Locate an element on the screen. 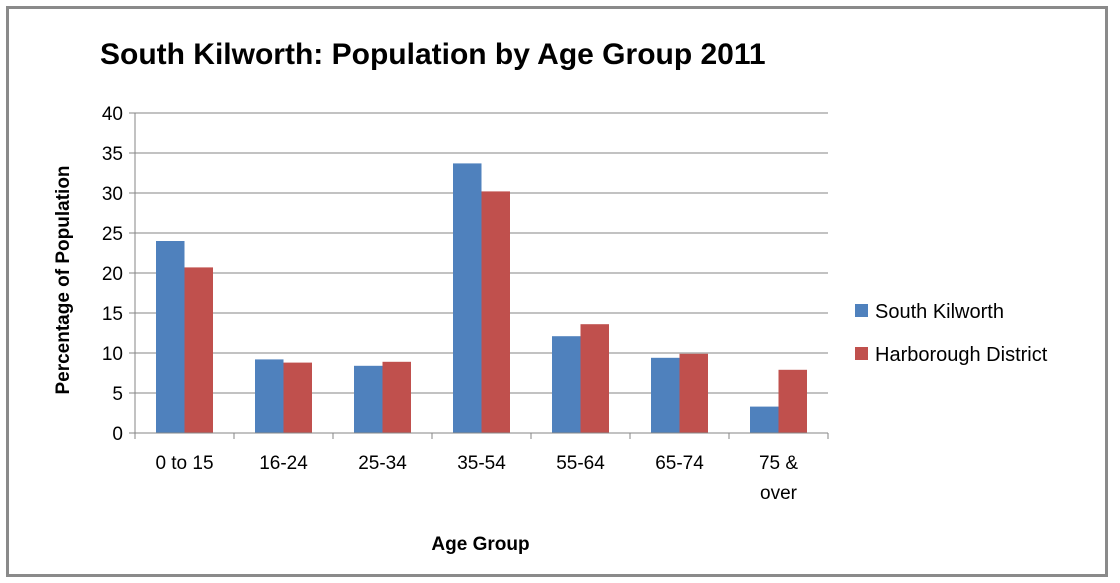  y-tick-label: 30 is located at coordinates (112, 194).